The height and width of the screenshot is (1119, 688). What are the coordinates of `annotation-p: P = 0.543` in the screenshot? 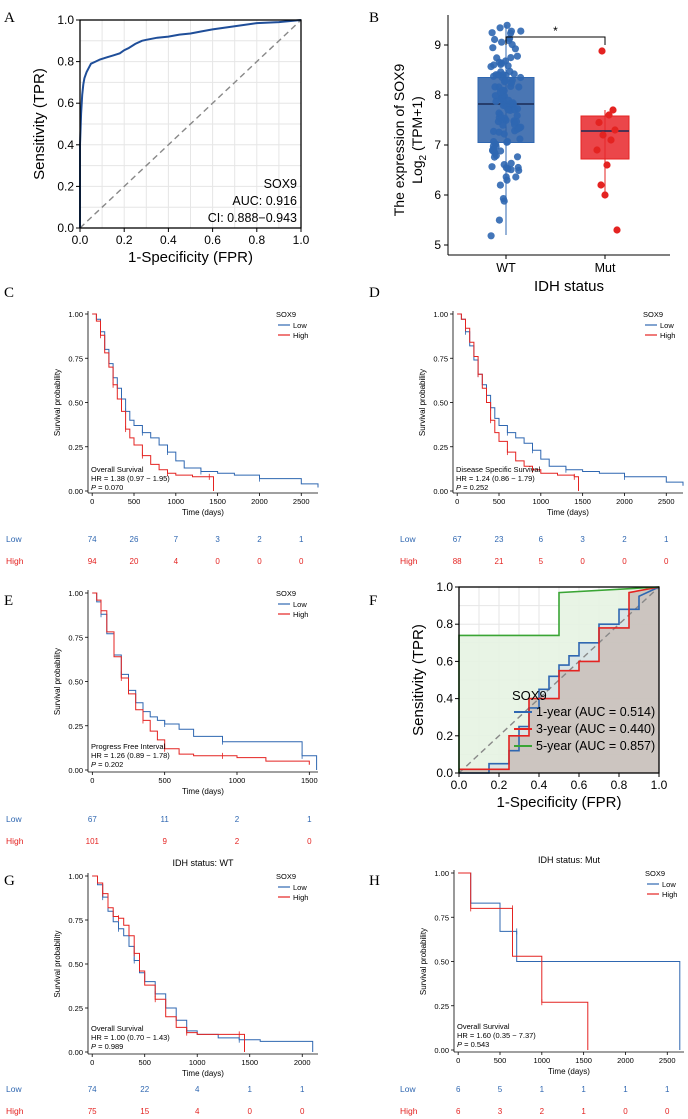 It's located at (473, 1044).